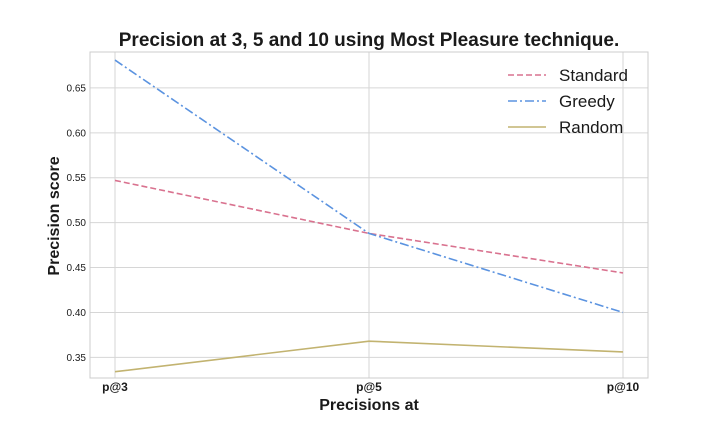 The height and width of the screenshot is (437, 720). What do you see at coordinates (77, 358) in the screenshot?
I see `y-tick-label: 0.35` at bounding box center [77, 358].